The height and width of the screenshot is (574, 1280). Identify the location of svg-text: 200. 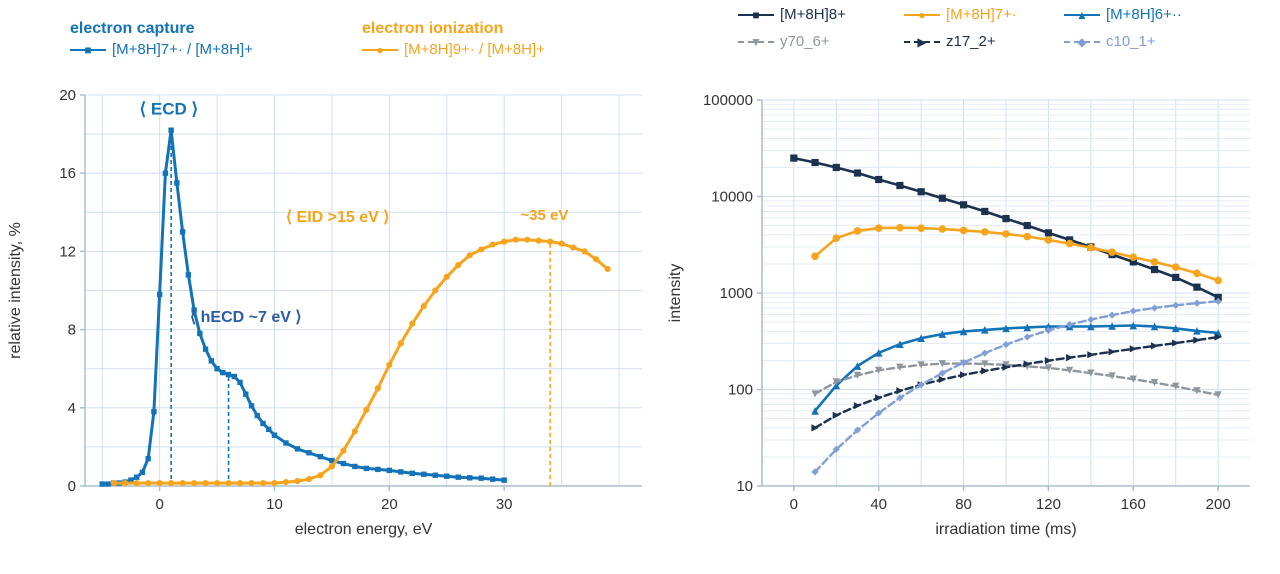
(1218, 504).